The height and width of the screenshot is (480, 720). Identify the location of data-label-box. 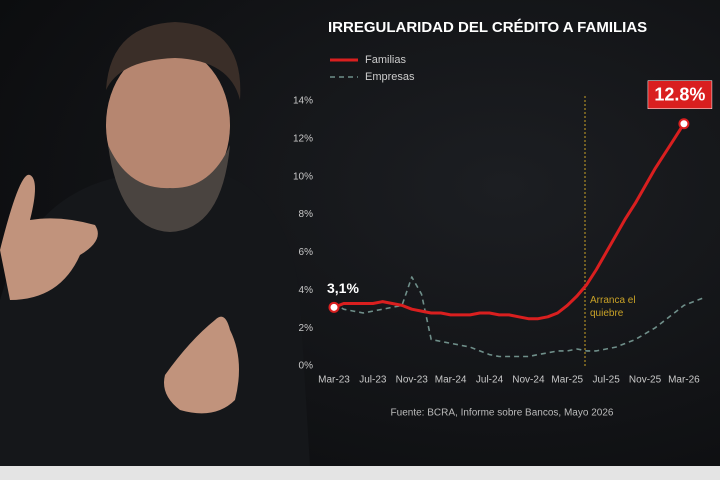
(680, 94).